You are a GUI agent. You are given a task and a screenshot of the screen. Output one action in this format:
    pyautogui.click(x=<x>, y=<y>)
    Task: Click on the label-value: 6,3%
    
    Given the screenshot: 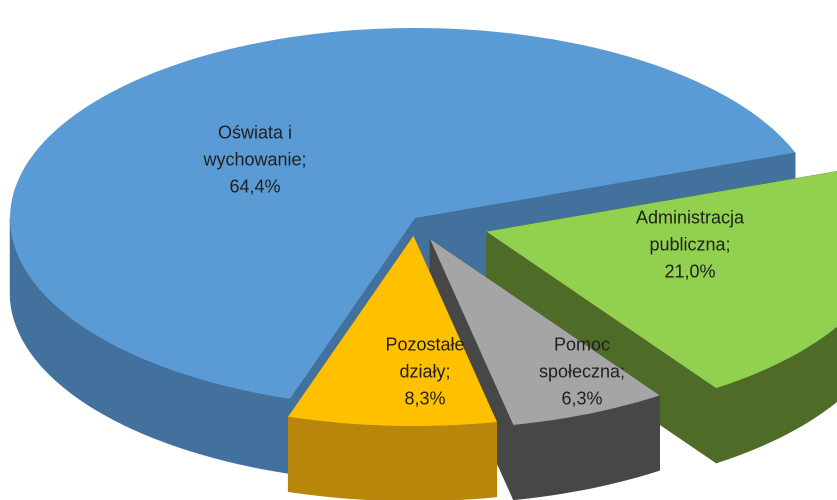 What is the action you would take?
    pyautogui.click(x=582, y=398)
    